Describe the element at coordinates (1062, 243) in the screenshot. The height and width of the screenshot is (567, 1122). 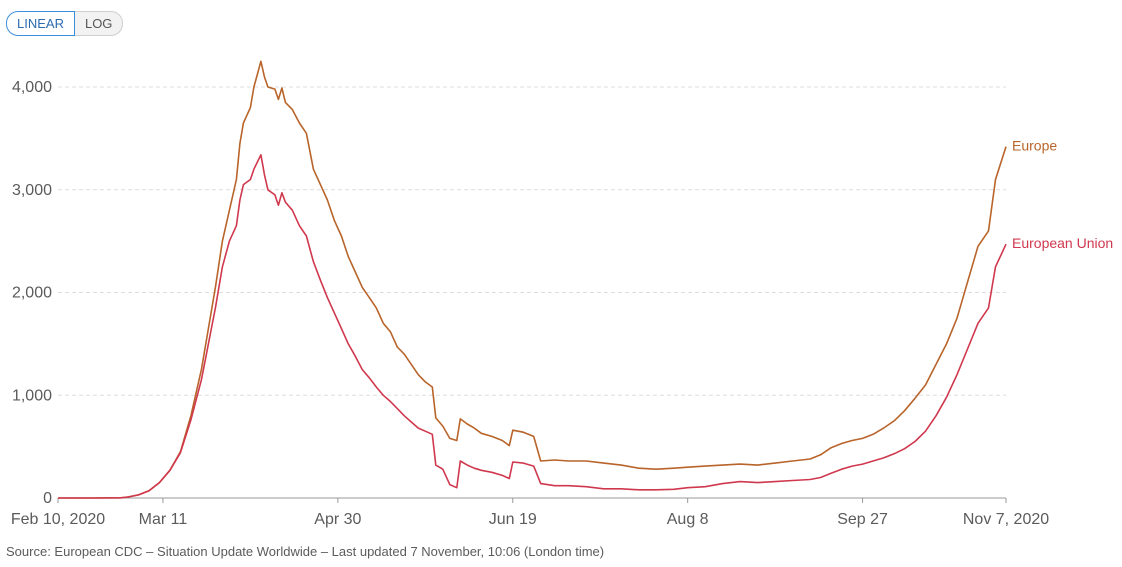
I see `series-label-european-union: European Union` at that location.